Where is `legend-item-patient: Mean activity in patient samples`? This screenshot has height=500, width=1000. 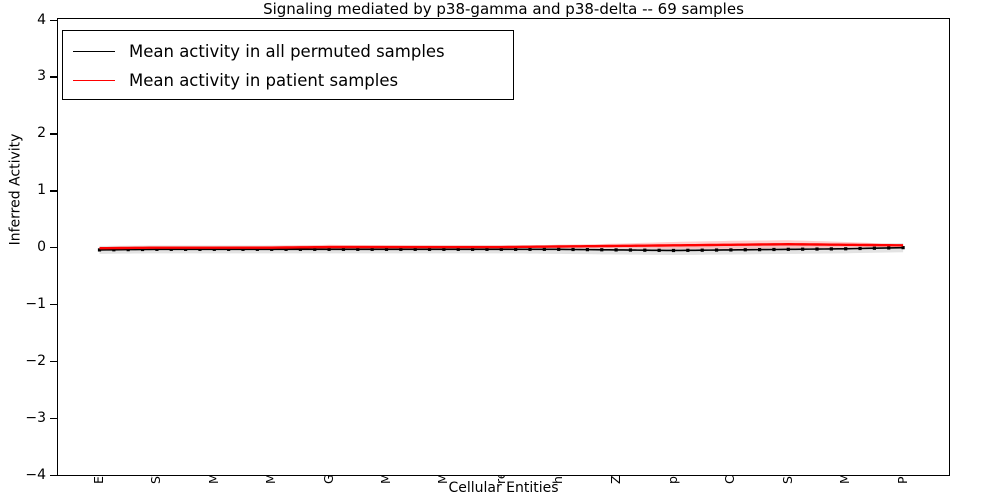 legend-item-patient: Mean activity in patient samples is located at coordinates (288, 80).